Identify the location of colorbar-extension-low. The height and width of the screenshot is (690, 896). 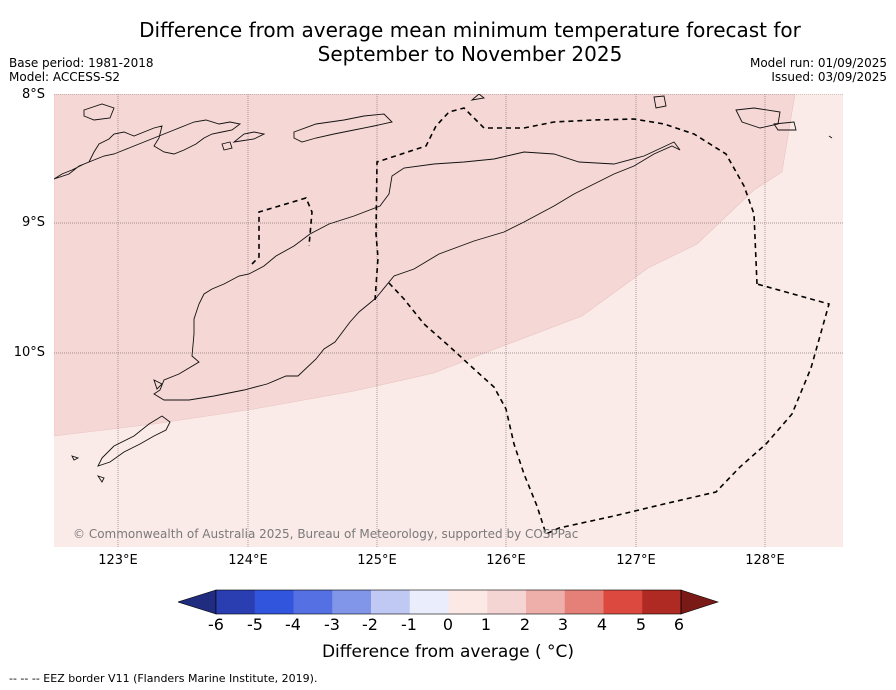
(197, 602).